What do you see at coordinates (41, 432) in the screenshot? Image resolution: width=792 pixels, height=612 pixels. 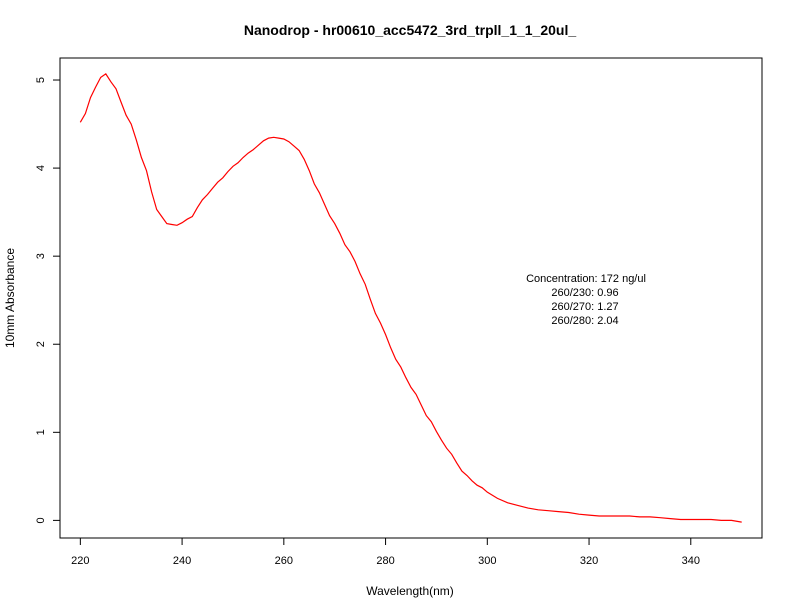 I see `y-tick-label: 1` at bounding box center [41, 432].